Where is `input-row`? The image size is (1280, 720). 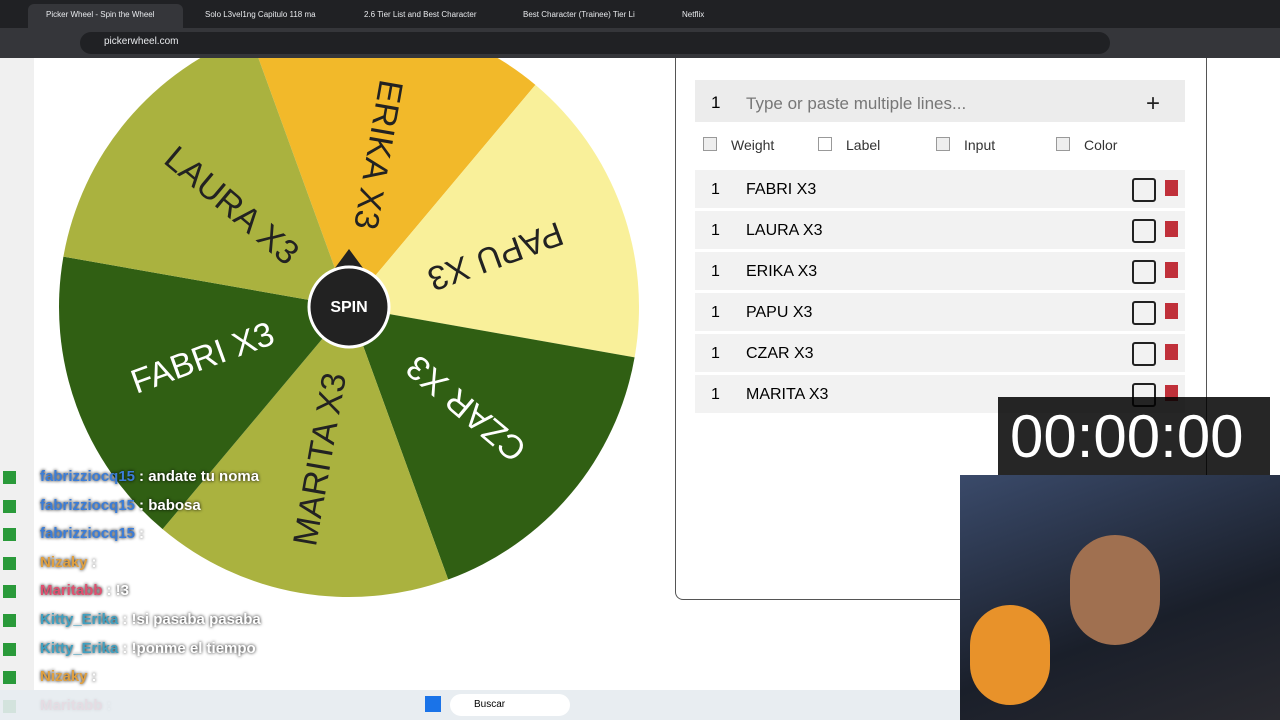 input-row is located at coordinates (940, 101).